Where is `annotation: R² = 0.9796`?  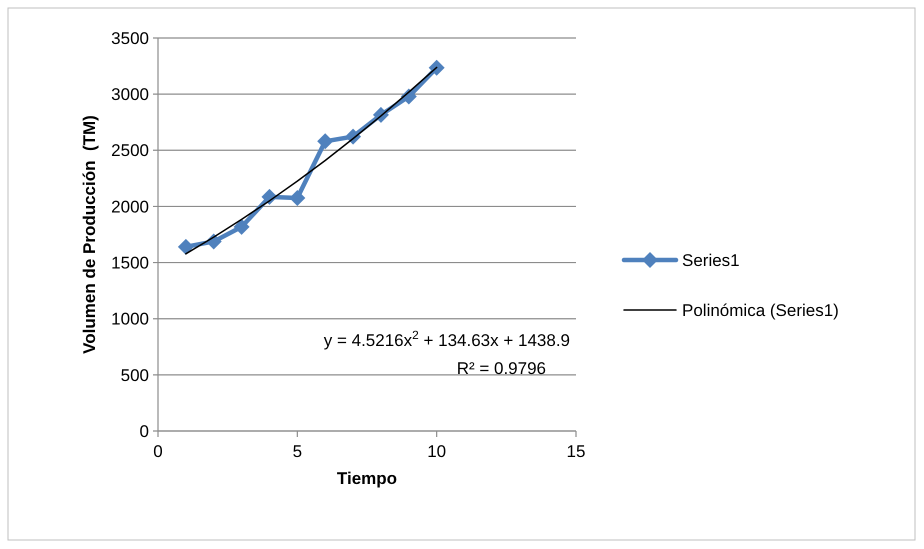
annotation: R² = 0.9796 is located at coordinates (501, 368).